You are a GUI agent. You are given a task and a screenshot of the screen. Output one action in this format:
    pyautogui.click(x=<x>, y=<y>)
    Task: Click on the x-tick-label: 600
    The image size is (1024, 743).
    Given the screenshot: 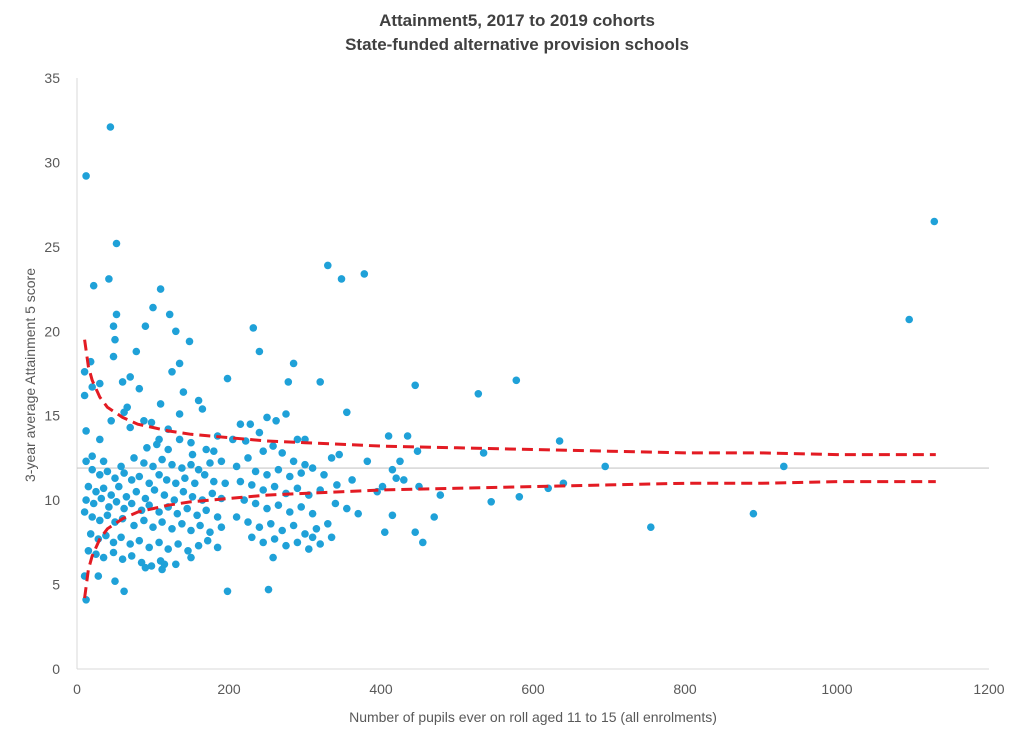 What is the action you would take?
    pyautogui.click(x=533, y=689)
    